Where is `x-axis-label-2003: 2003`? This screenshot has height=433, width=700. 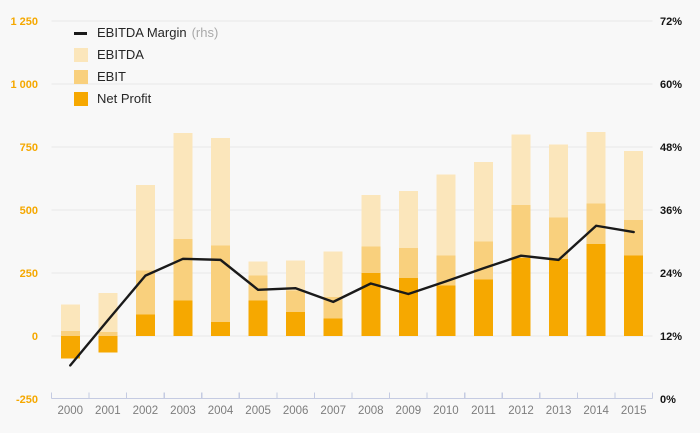
x-axis-label-2003: 2003 is located at coordinates (183, 411).